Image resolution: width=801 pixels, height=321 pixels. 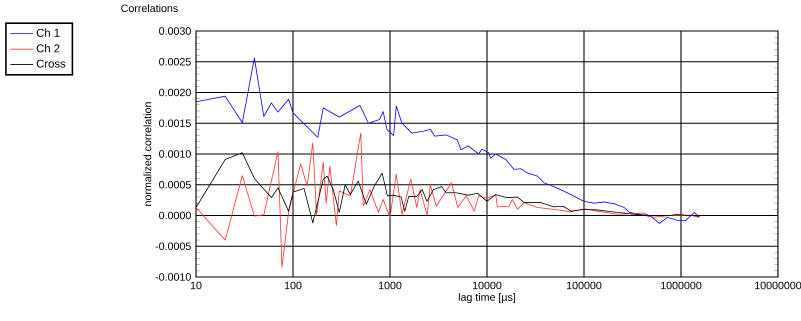 What do you see at coordinates (147, 154) in the screenshot?
I see `y-axis-title: normalized correlation` at bounding box center [147, 154].